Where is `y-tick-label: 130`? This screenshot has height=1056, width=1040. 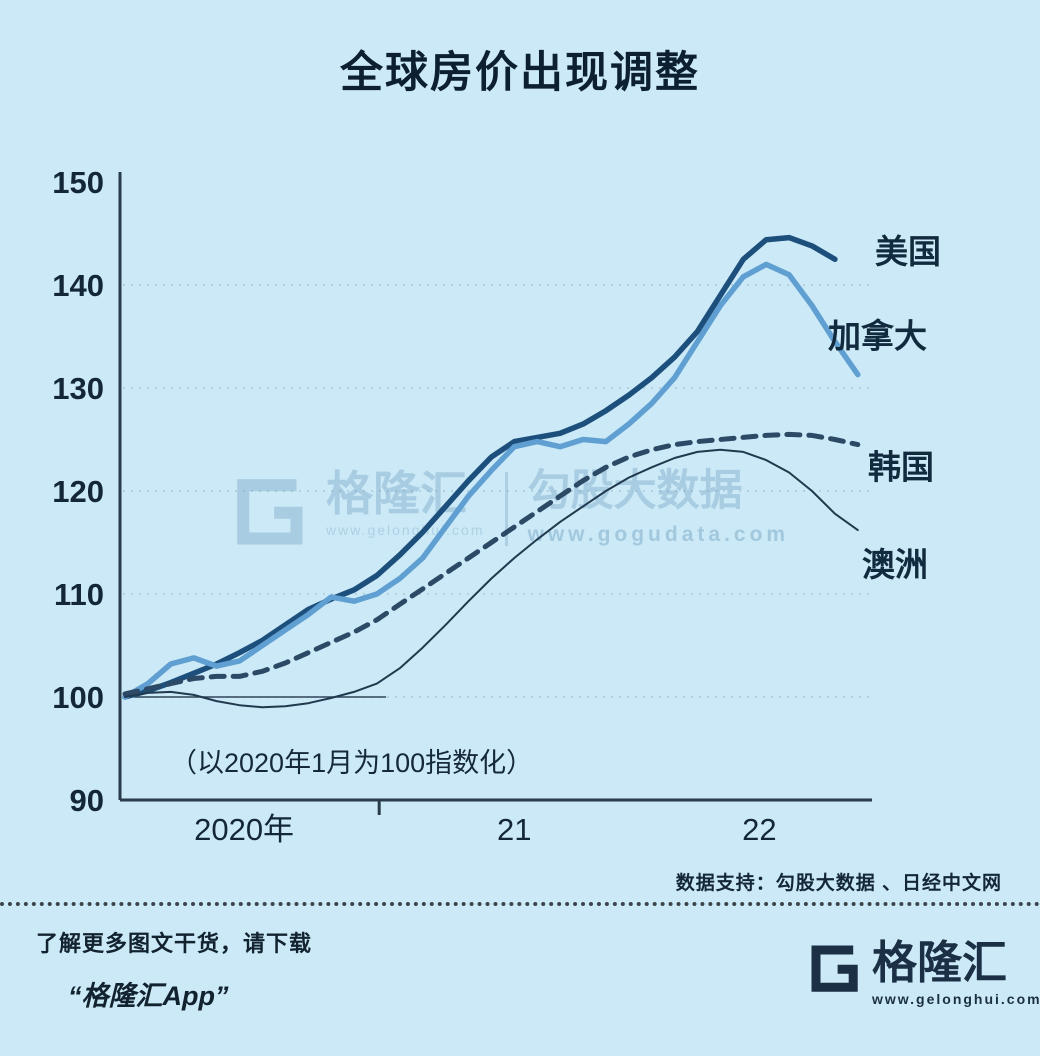
y-tick-label: 130 is located at coordinates (78, 388).